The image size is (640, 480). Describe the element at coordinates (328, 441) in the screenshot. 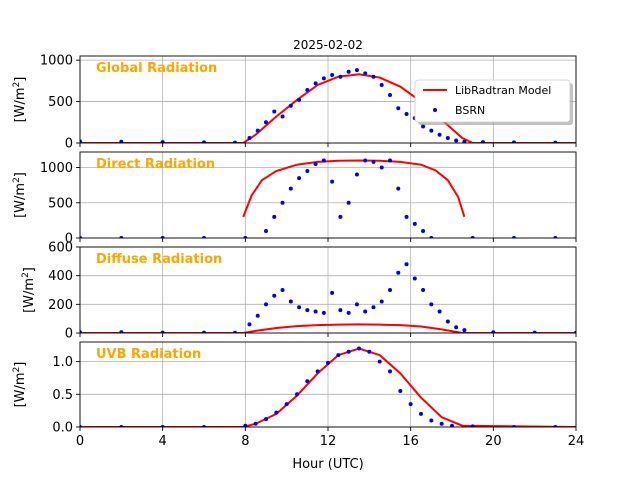

I see `x-tick-label: 12` at that location.